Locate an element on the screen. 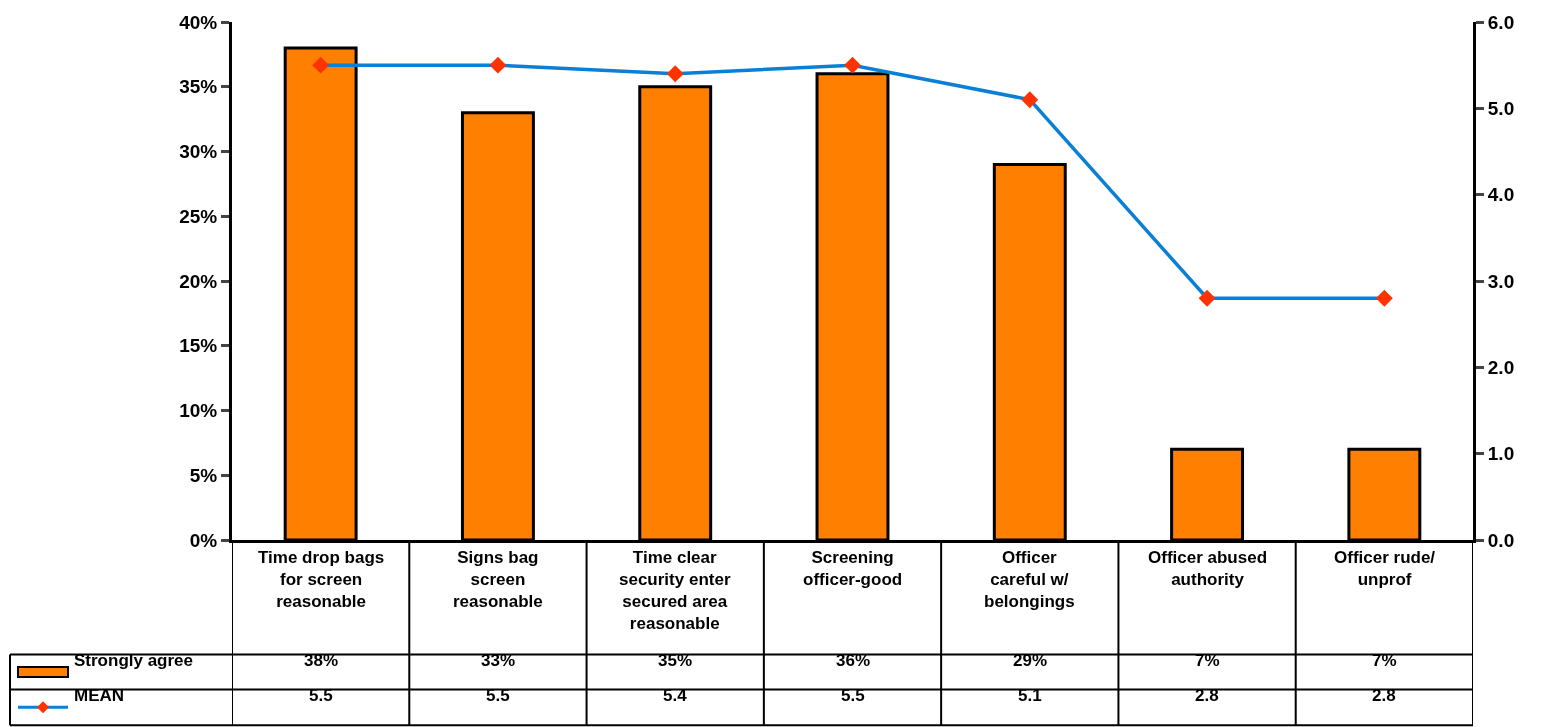 The width and height of the screenshot is (1543, 727). y-tick-label: 30% is located at coordinates (198, 152).